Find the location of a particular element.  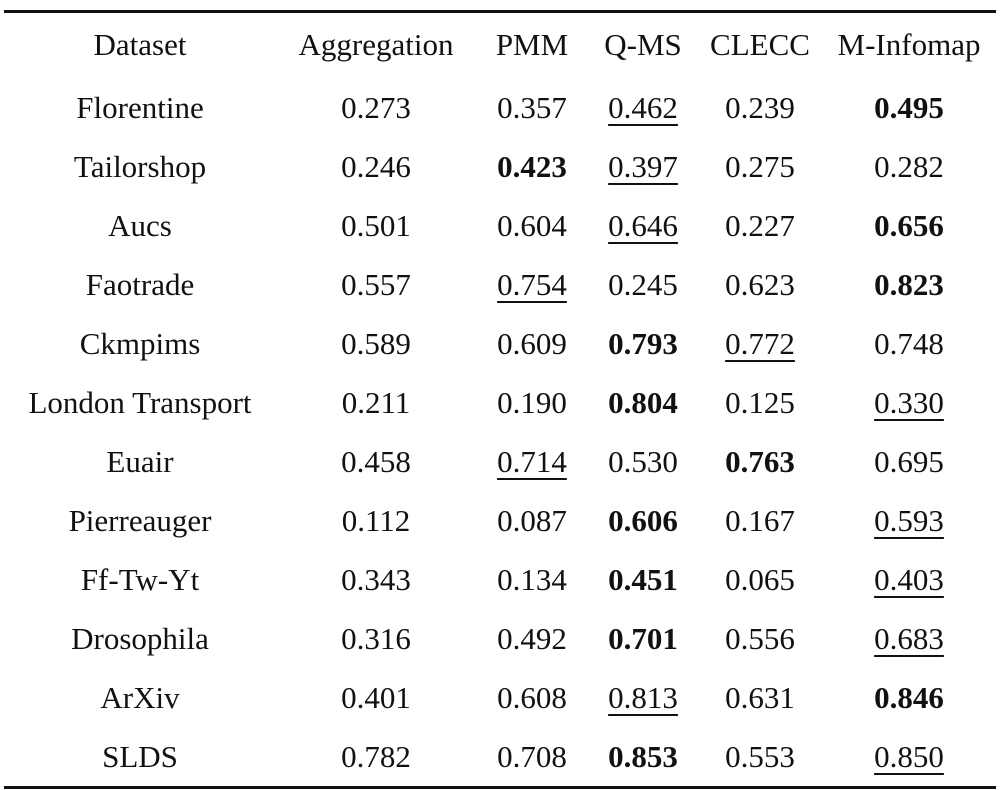

cell-pmm: 0.714 is located at coordinates (532, 461).